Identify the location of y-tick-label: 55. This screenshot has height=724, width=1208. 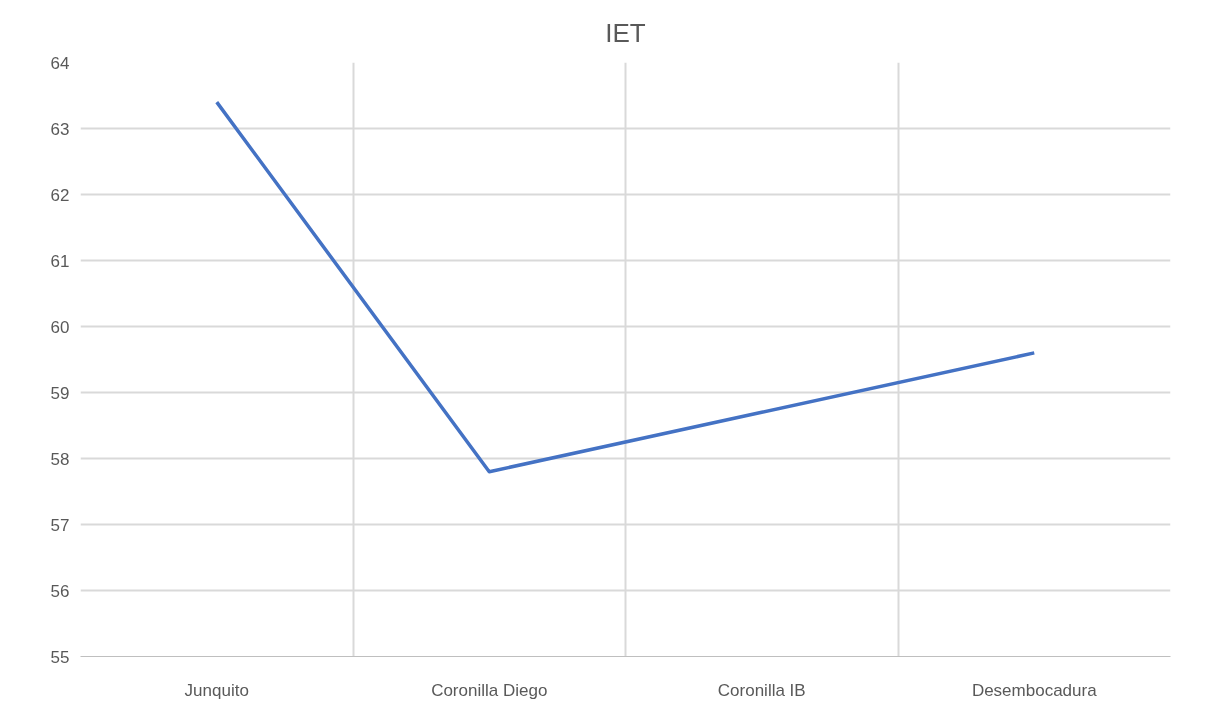
(60, 657).